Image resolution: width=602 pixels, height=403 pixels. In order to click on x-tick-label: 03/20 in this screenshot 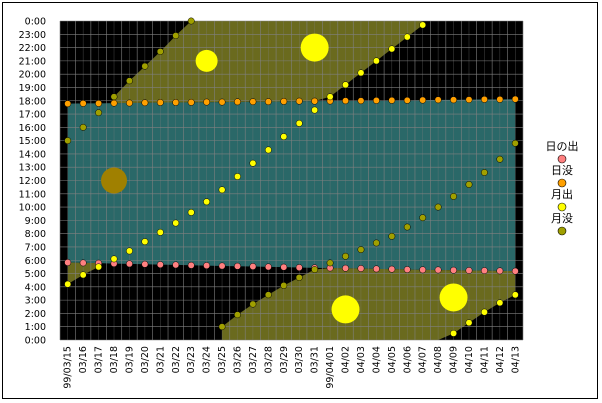, I will do `click(145, 359)`.